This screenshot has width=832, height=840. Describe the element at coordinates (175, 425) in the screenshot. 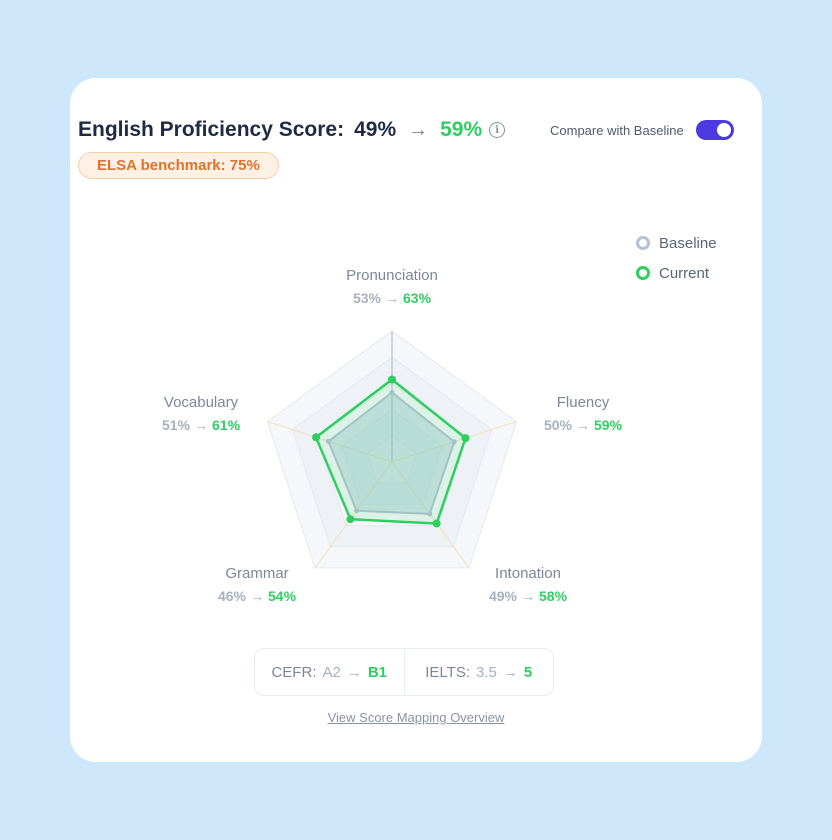

I see `axis-value-baseline: 51%` at that location.